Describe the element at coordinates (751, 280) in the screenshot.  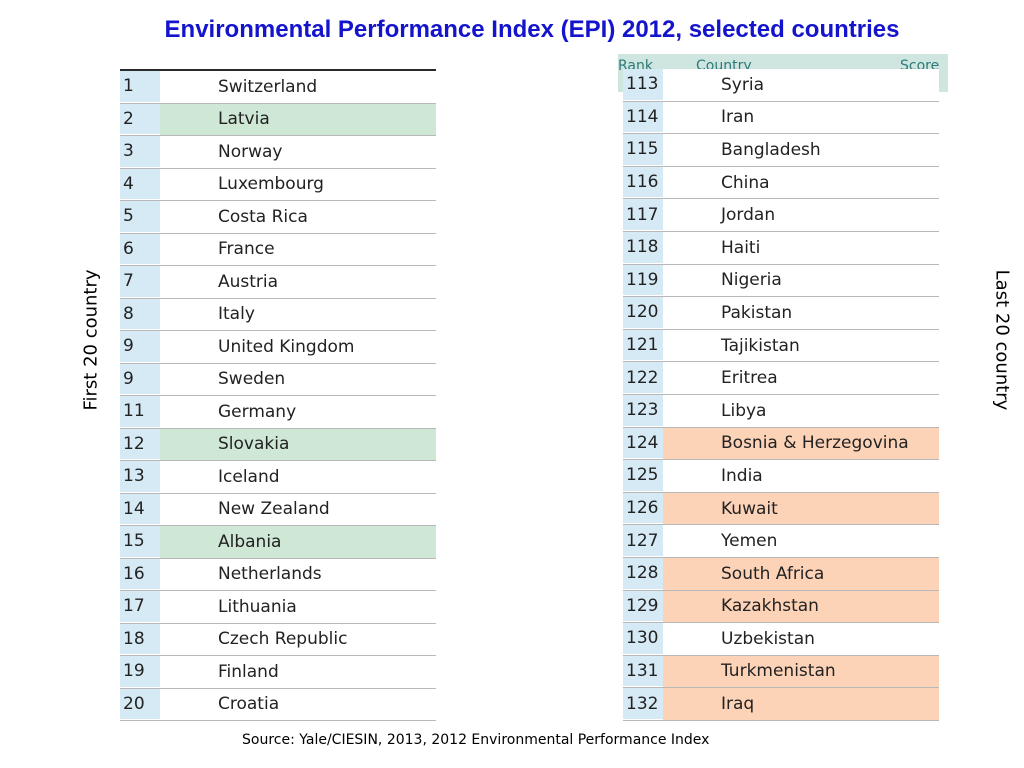
I see `country-cell: Nigeria` at that location.